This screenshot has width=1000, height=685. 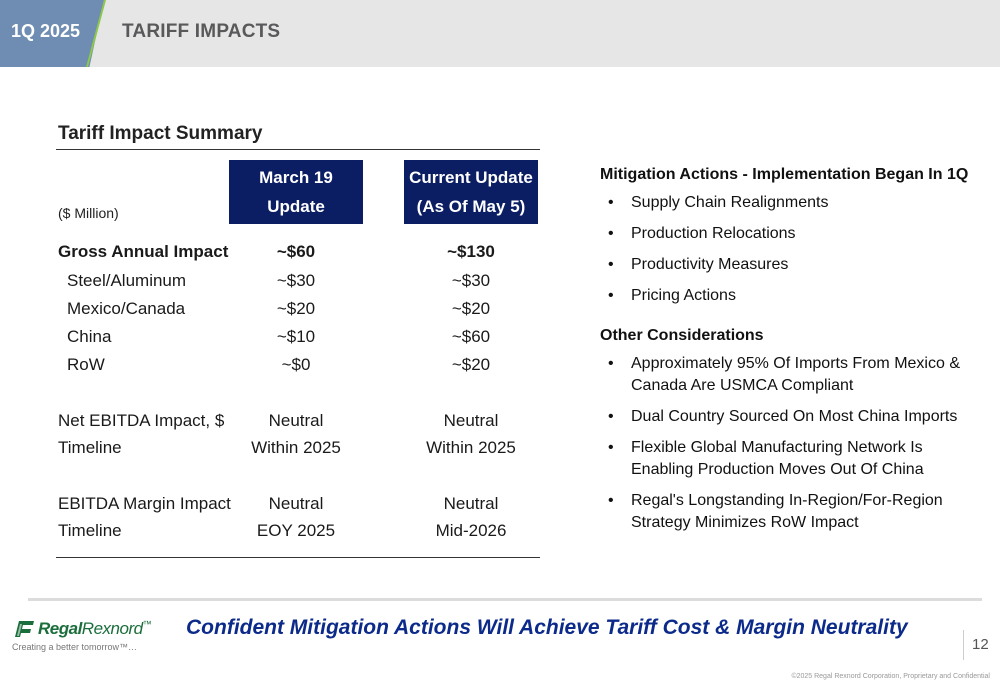 I want to click on table-row: Gross Annual Impact ~$60 ~$130, so click(x=280, y=255).